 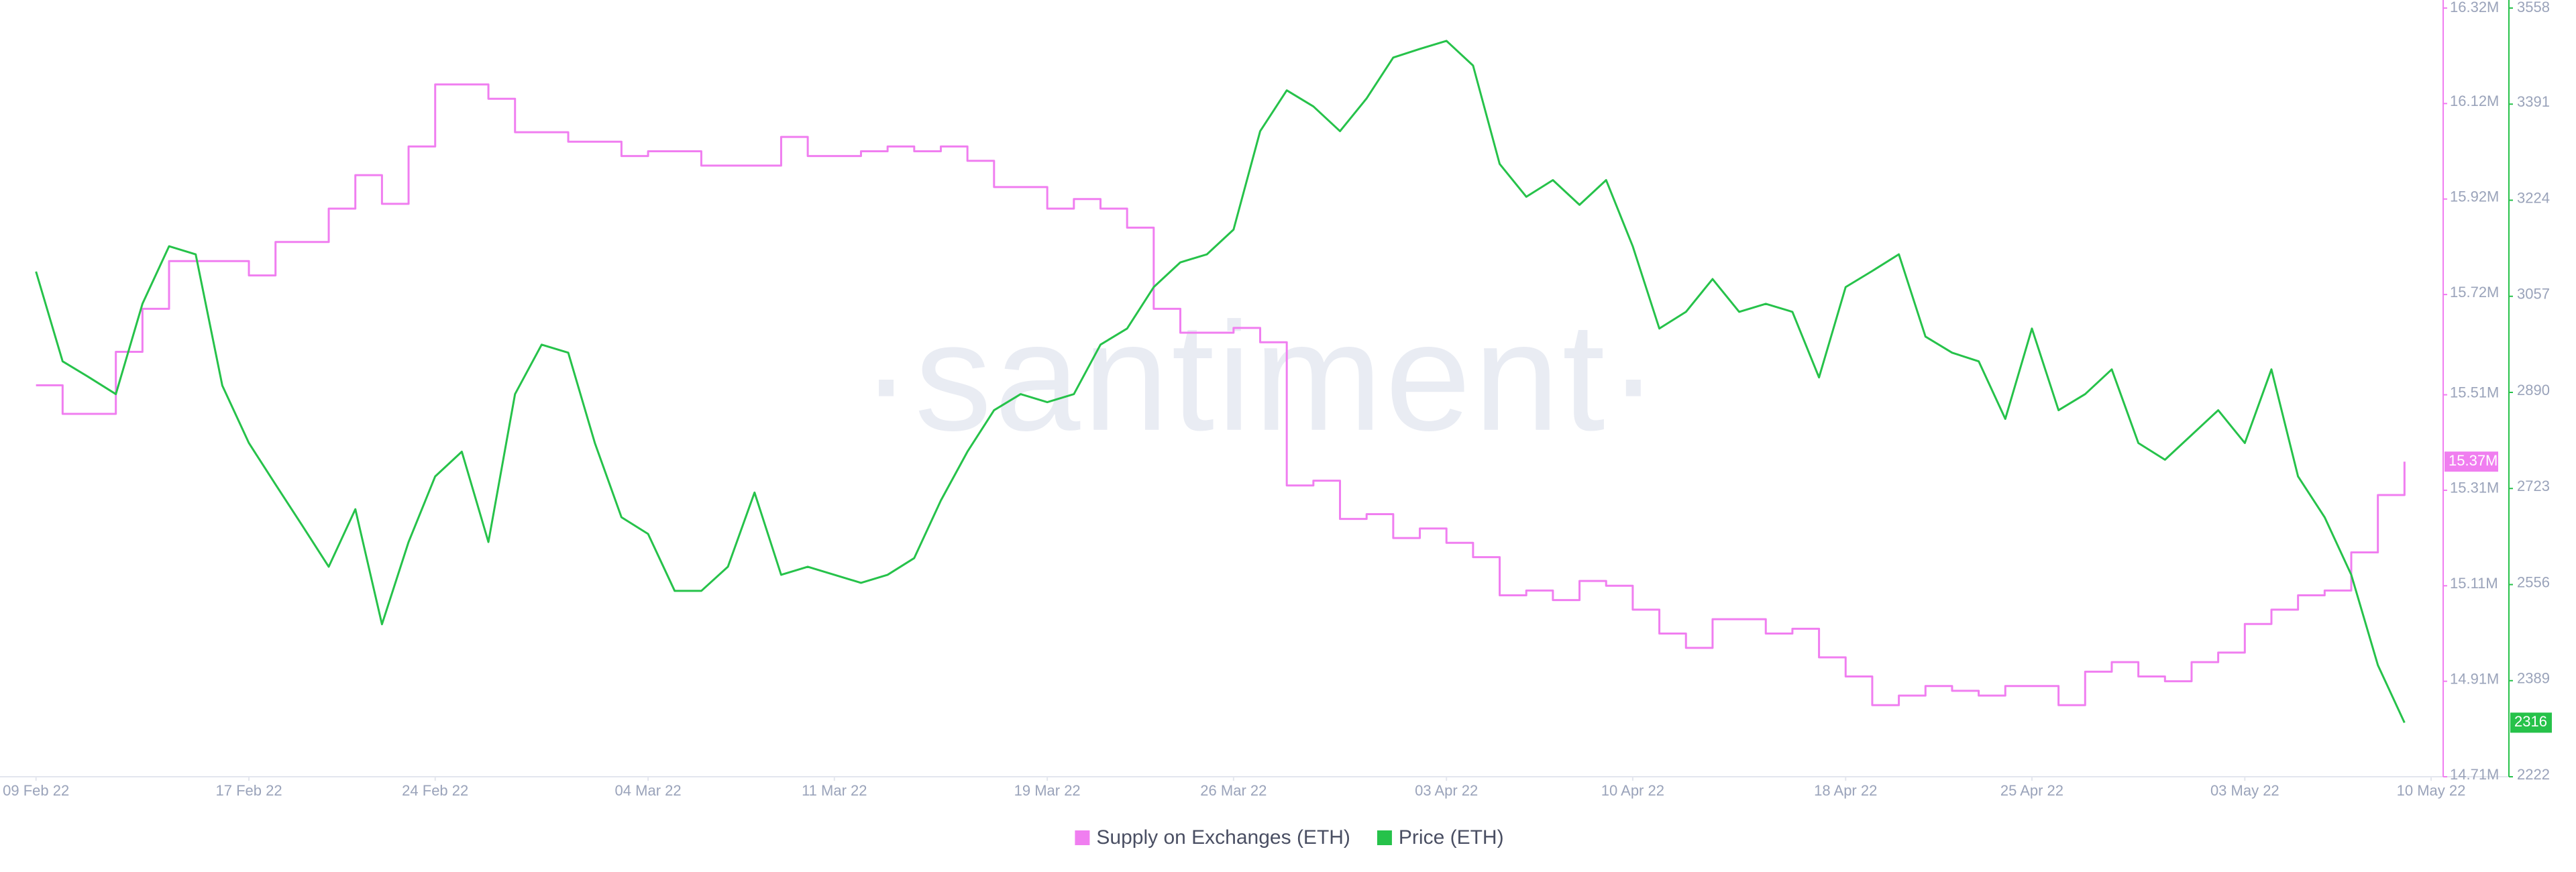 What do you see at coordinates (2474, 292) in the screenshot?
I see `y-tick-label: 15.72M` at bounding box center [2474, 292].